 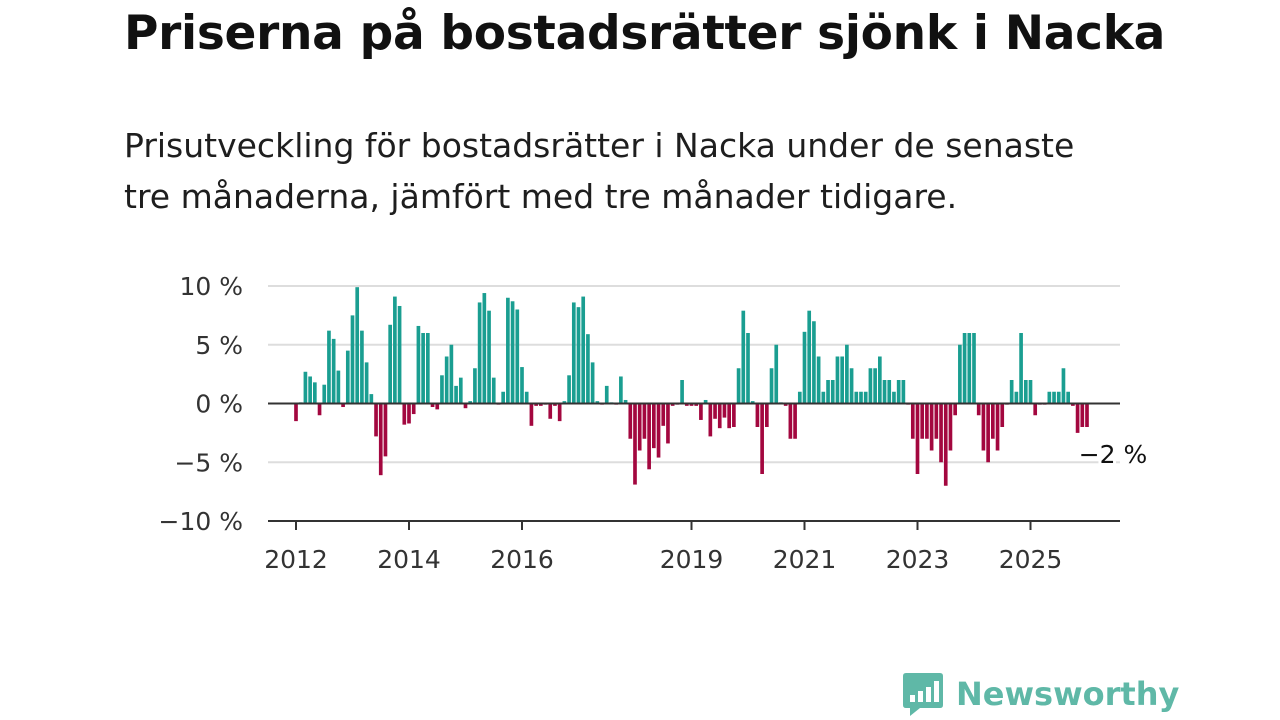 What do you see at coordinates (805, 559) in the screenshot?
I see `x-tick-label: 2021` at bounding box center [805, 559].